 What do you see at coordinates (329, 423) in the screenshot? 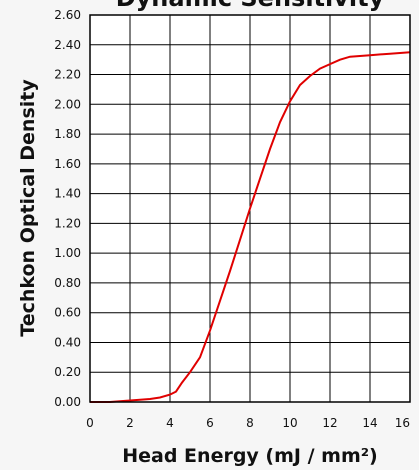
I see `x-tick-label: 12` at bounding box center [329, 423].